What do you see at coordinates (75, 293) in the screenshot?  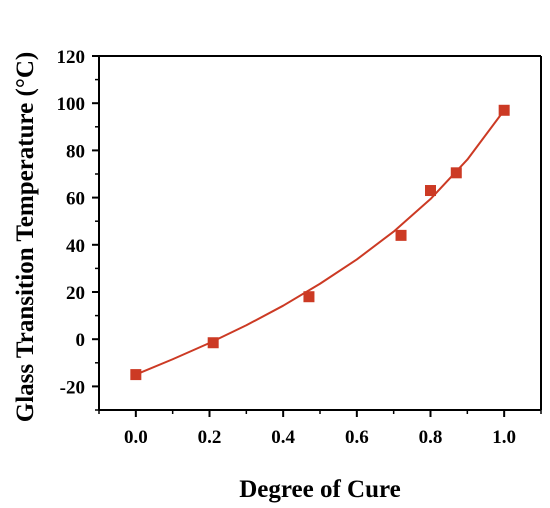 I see `y-tick-label: 20` at bounding box center [75, 293].